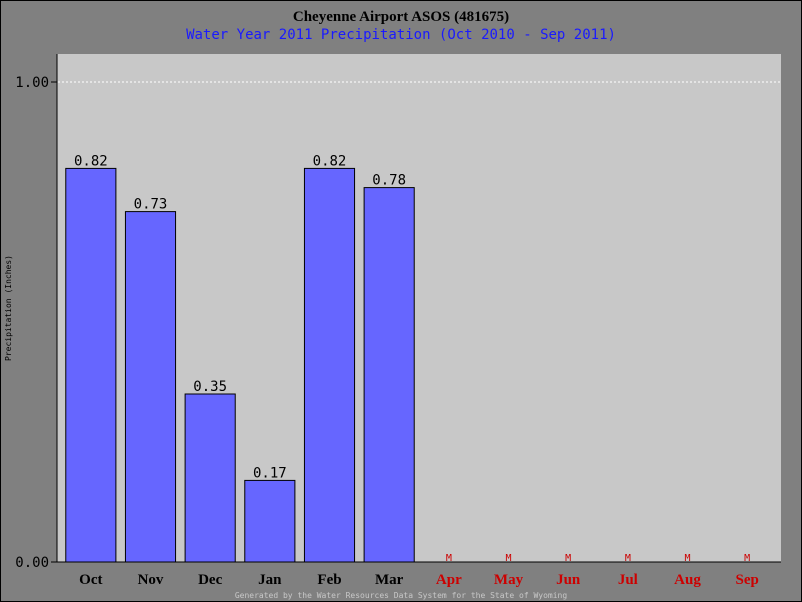  What do you see at coordinates (687, 580) in the screenshot?
I see `x-tick-label-aug: Aug` at bounding box center [687, 580].